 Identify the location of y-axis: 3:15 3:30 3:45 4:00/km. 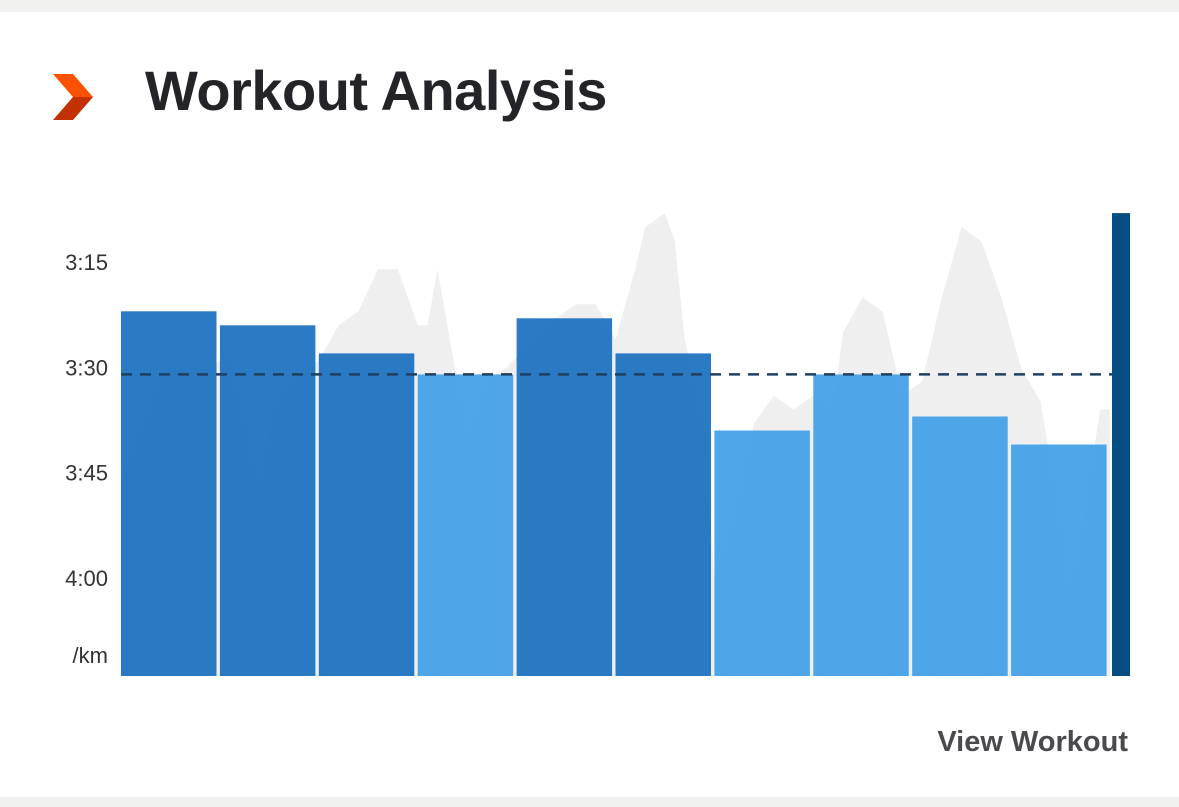
(86, 459).